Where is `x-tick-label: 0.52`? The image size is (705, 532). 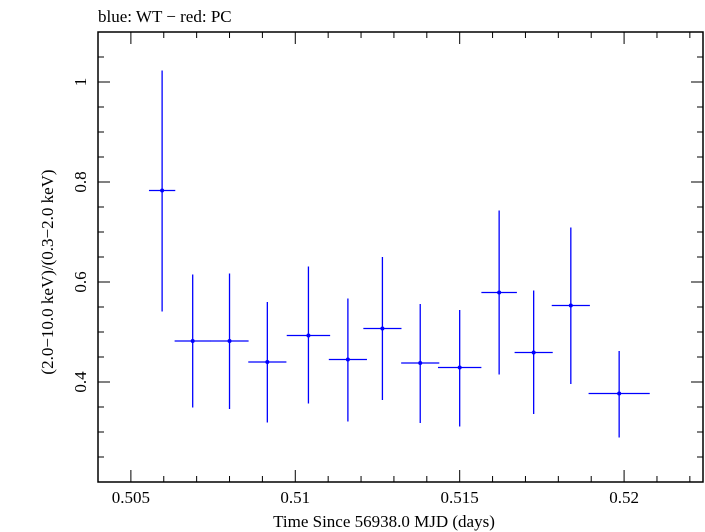 x-tick-label: 0.52 is located at coordinates (624, 497).